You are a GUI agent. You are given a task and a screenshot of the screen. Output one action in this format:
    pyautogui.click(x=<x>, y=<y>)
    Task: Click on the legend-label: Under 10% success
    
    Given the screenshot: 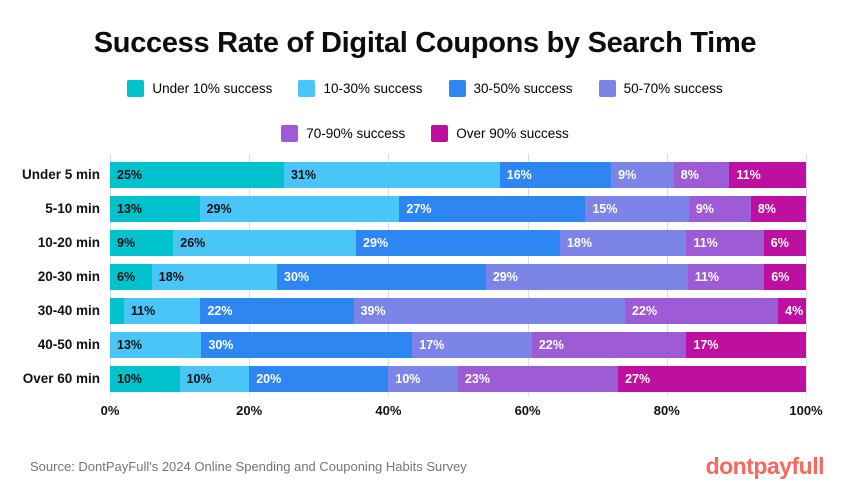 What is the action you would take?
    pyautogui.click(x=212, y=88)
    